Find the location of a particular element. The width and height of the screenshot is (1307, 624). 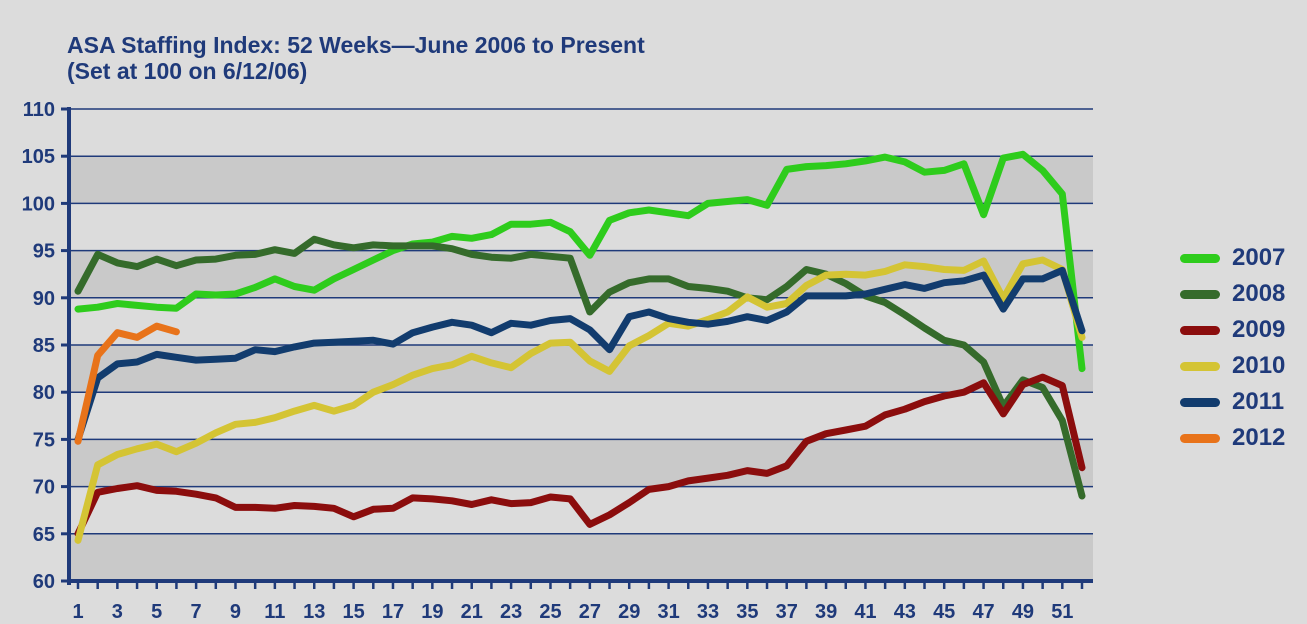

y-axis-ticks: 60 65 70 75 80 85 90 95 100 105 110 is located at coordinates (45, 346).